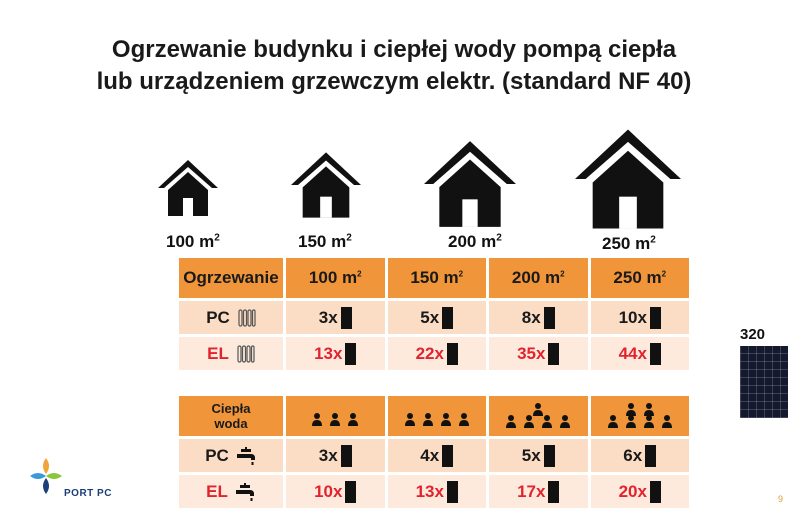 The image size is (788, 515). What do you see at coordinates (753, 334) in the screenshot?
I see `panel-power-label: 320` at bounding box center [753, 334].